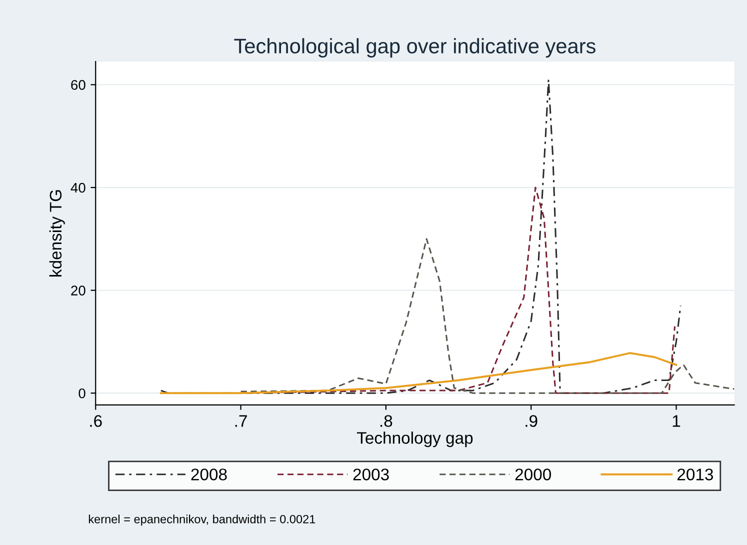 The image size is (747, 545). I want to click on x-tick-label: 1, so click(676, 421).